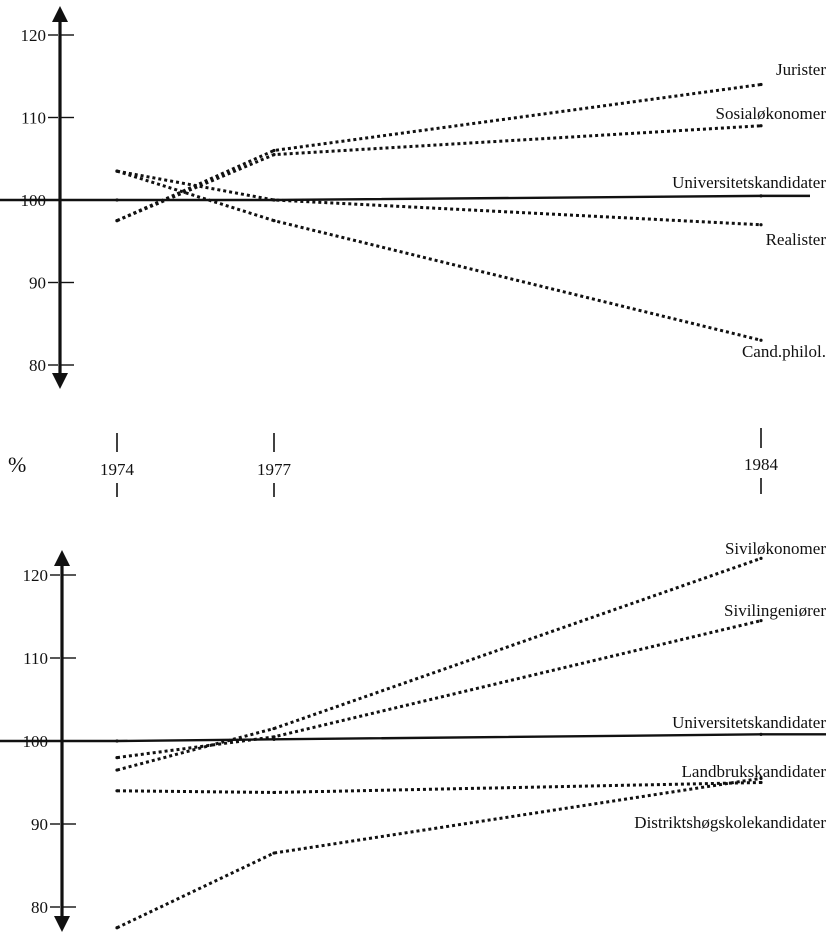 The height and width of the screenshot is (932, 833). What do you see at coordinates (761, 558) in the screenshot?
I see `bottom-point-sivilokonomer-1984` at bounding box center [761, 558].